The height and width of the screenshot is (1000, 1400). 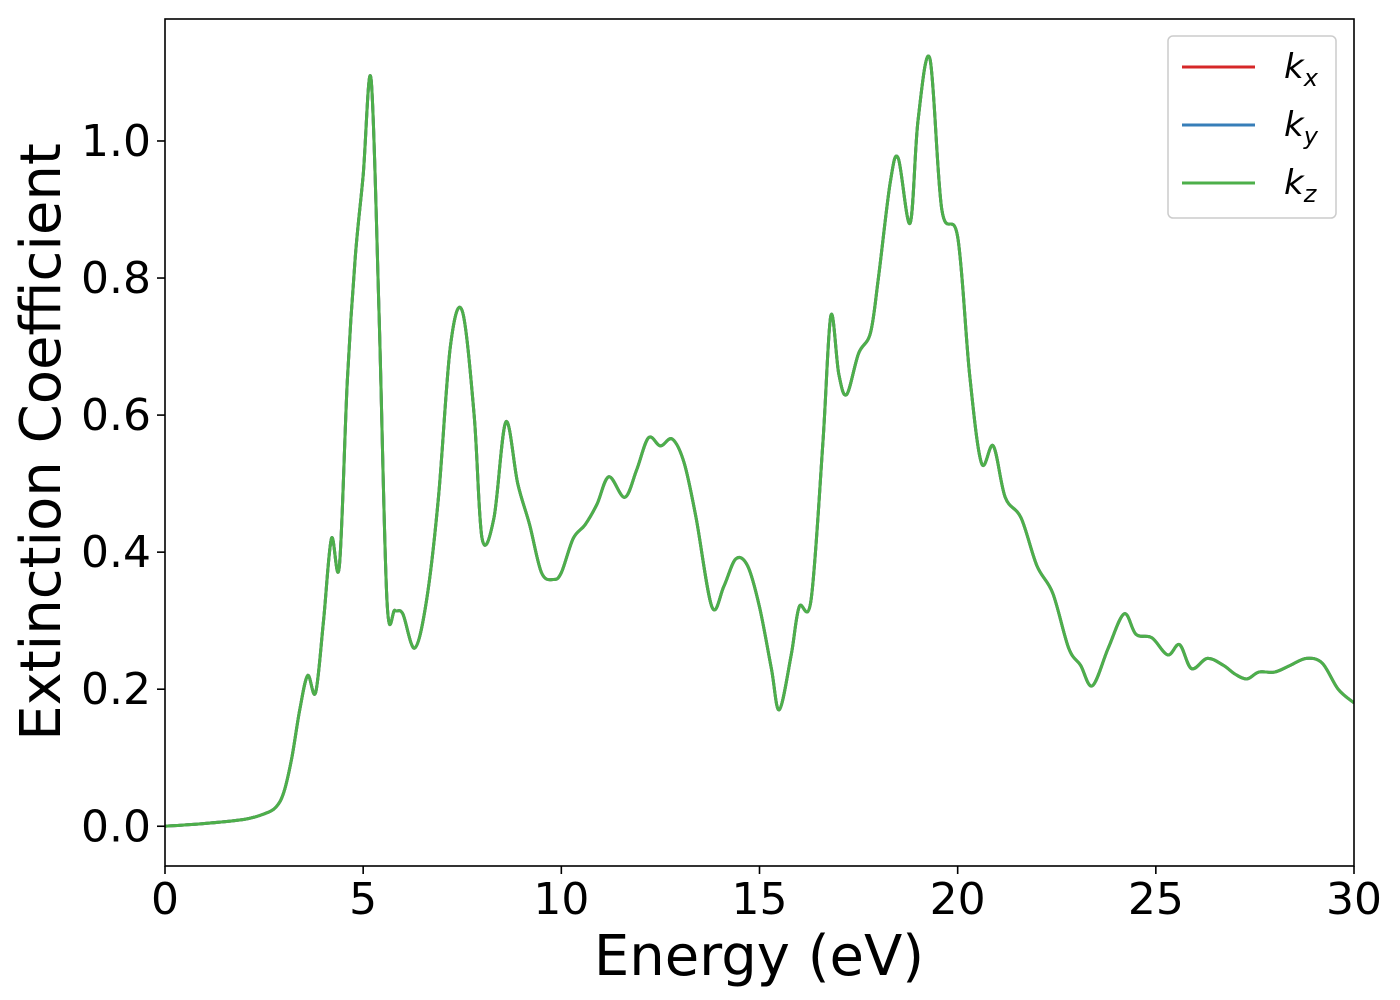 I want to click on x-tick-label: 10, so click(x=561, y=899).